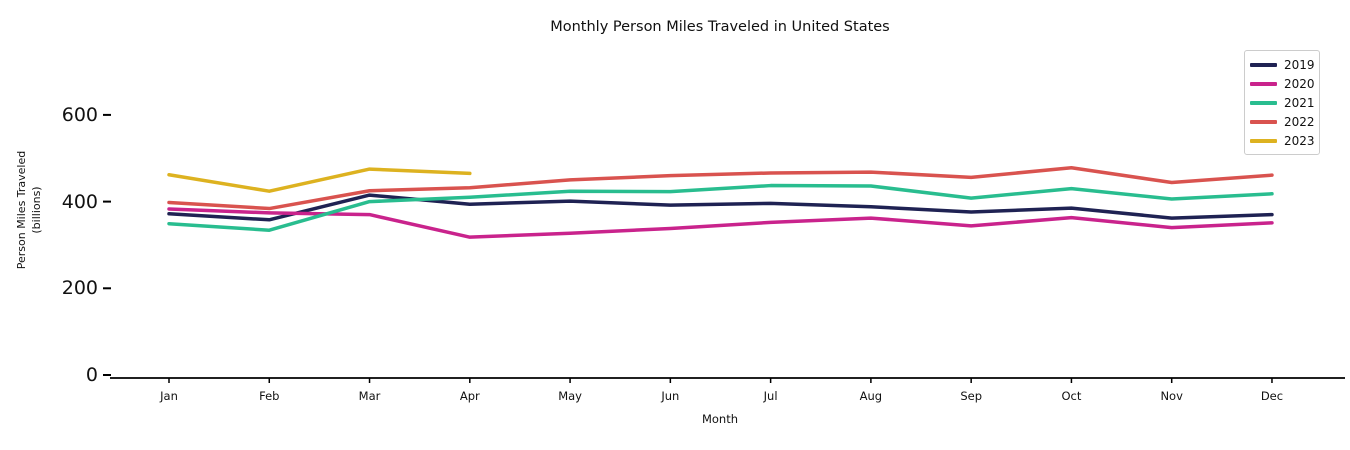 The width and height of the screenshot is (1350, 450). I want to click on series-line-2020, so click(720, 223).